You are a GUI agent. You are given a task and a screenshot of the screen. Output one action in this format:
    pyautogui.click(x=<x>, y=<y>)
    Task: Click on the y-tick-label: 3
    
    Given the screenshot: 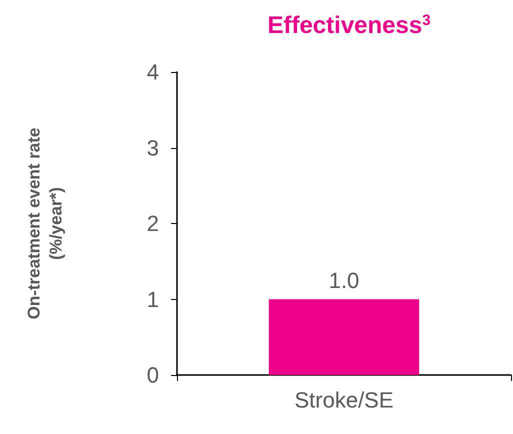 What is the action you would take?
    pyautogui.click(x=152, y=147)
    